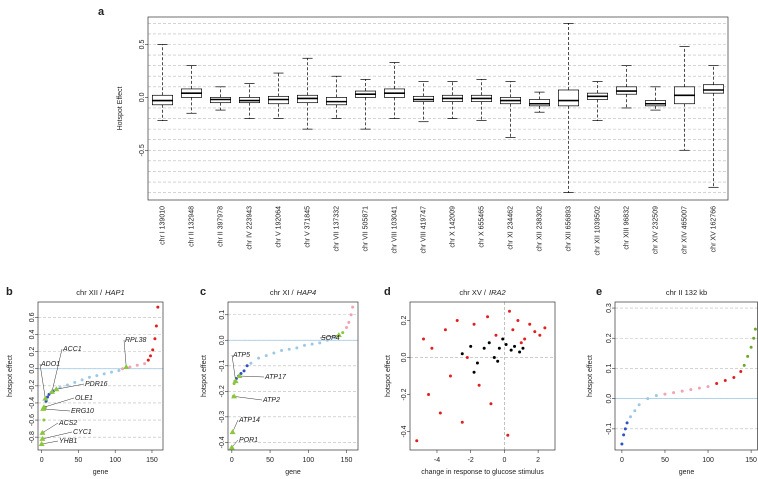 The image size is (758, 479). What do you see at coordinates (248, 440) in the screenshot?
I see `annotation-label: POR1` at bounding box center [248, 440].